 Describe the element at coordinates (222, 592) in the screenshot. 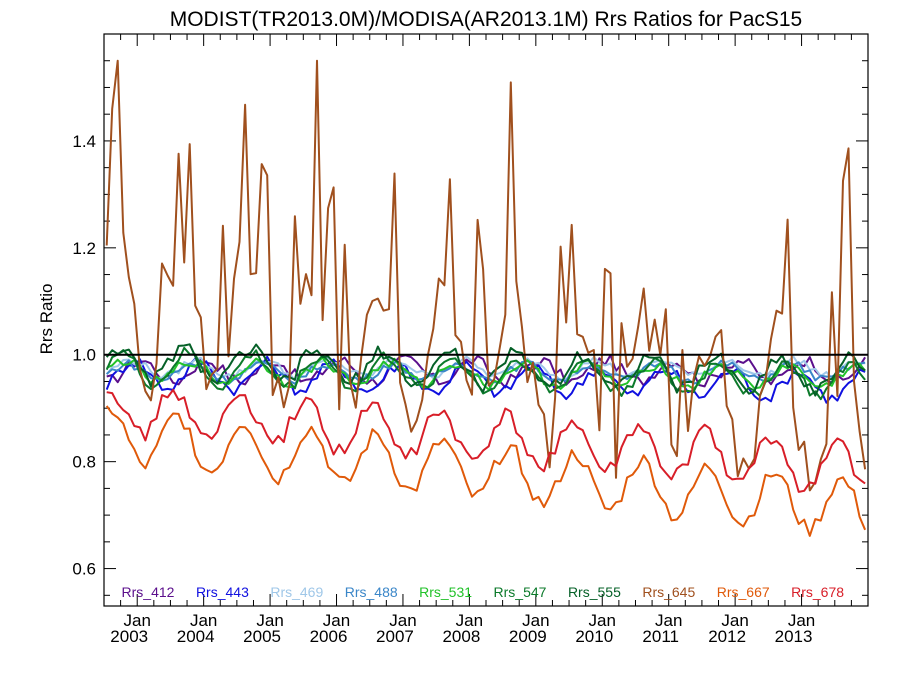

I see `legend-entry-rrs-443: Rrs_443` at that location.